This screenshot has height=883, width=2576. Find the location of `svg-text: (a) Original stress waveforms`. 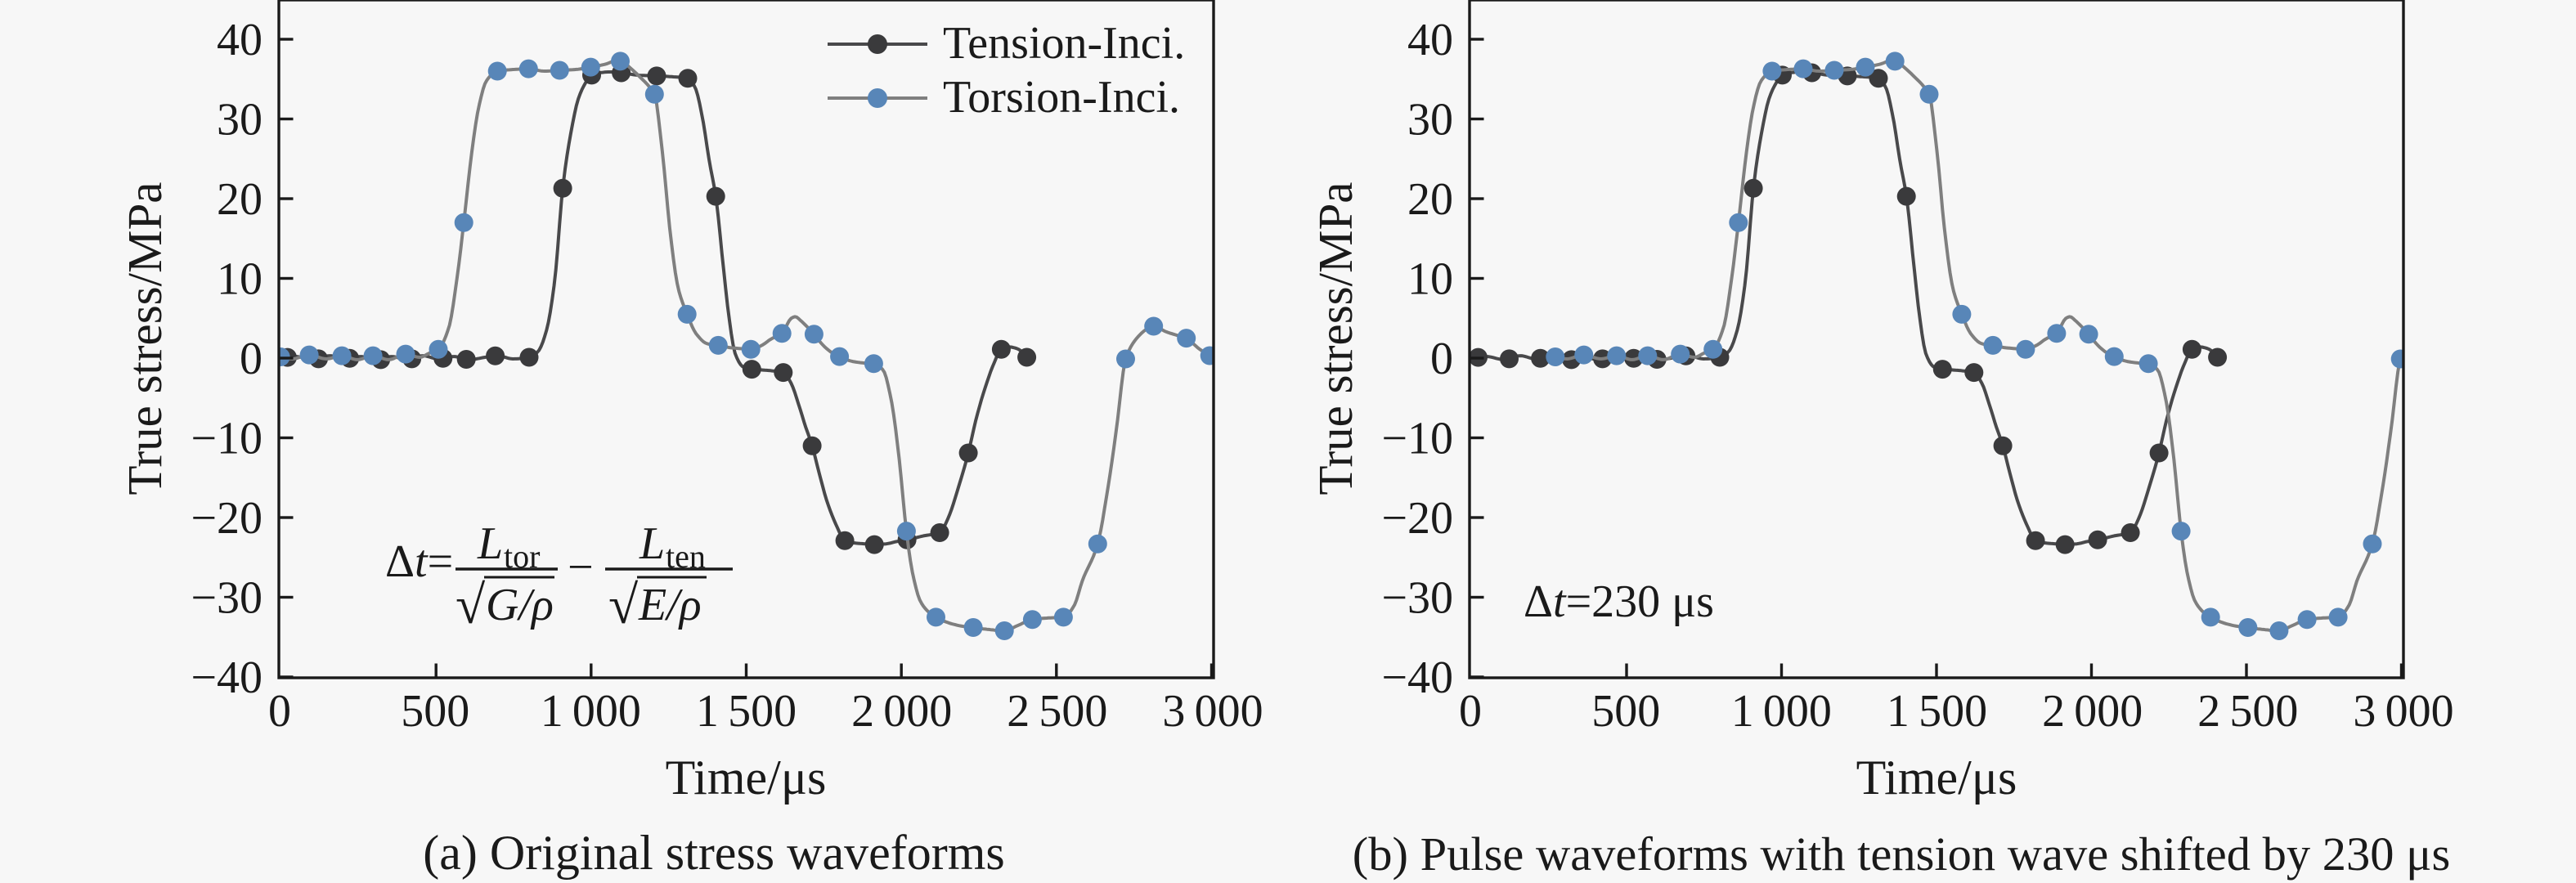

svg-text: (a) Original stress waveforms is located at coordinates (713, 853).